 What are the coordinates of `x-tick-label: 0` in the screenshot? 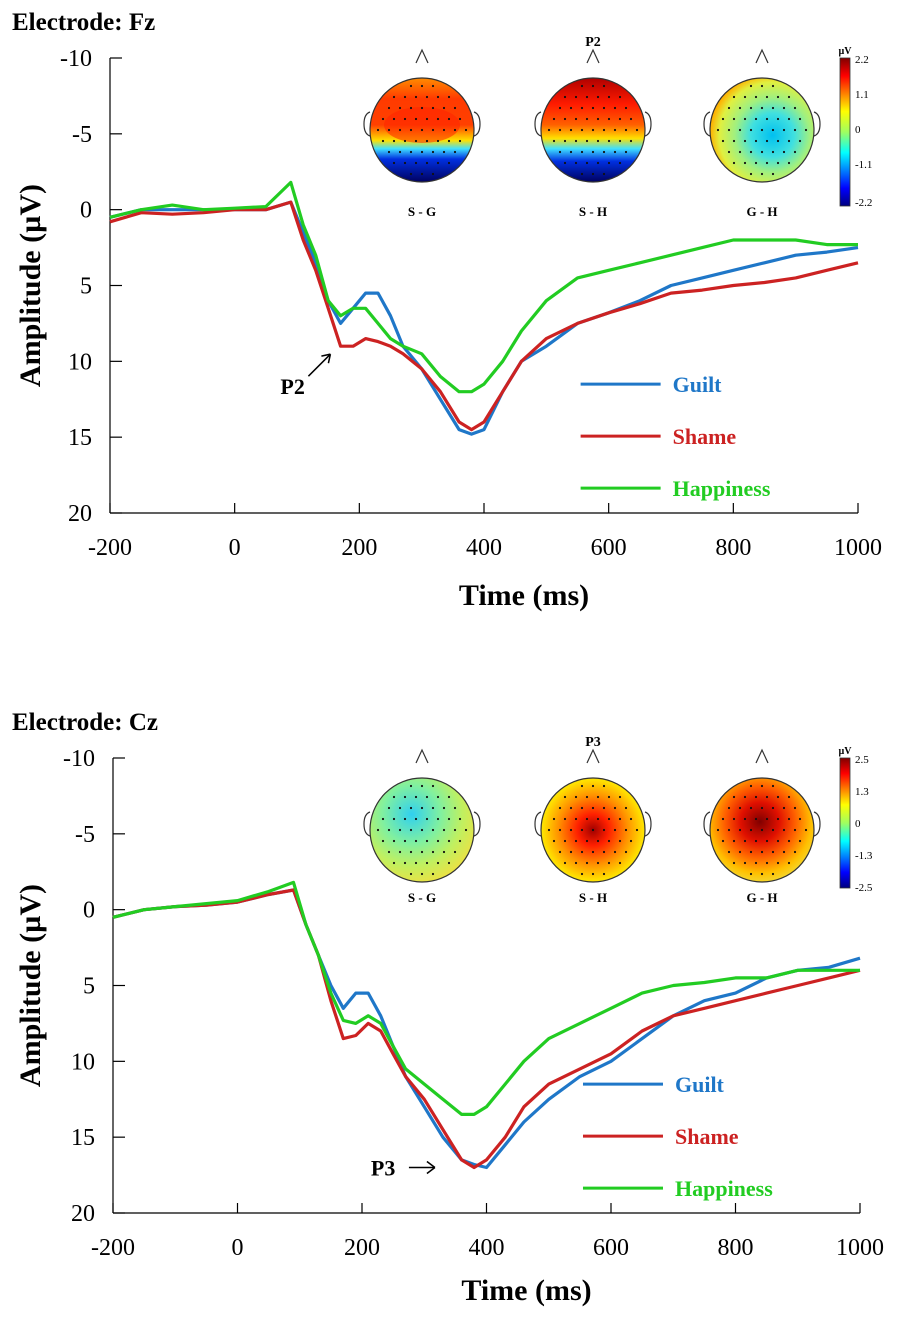 It's located at (235, 548).